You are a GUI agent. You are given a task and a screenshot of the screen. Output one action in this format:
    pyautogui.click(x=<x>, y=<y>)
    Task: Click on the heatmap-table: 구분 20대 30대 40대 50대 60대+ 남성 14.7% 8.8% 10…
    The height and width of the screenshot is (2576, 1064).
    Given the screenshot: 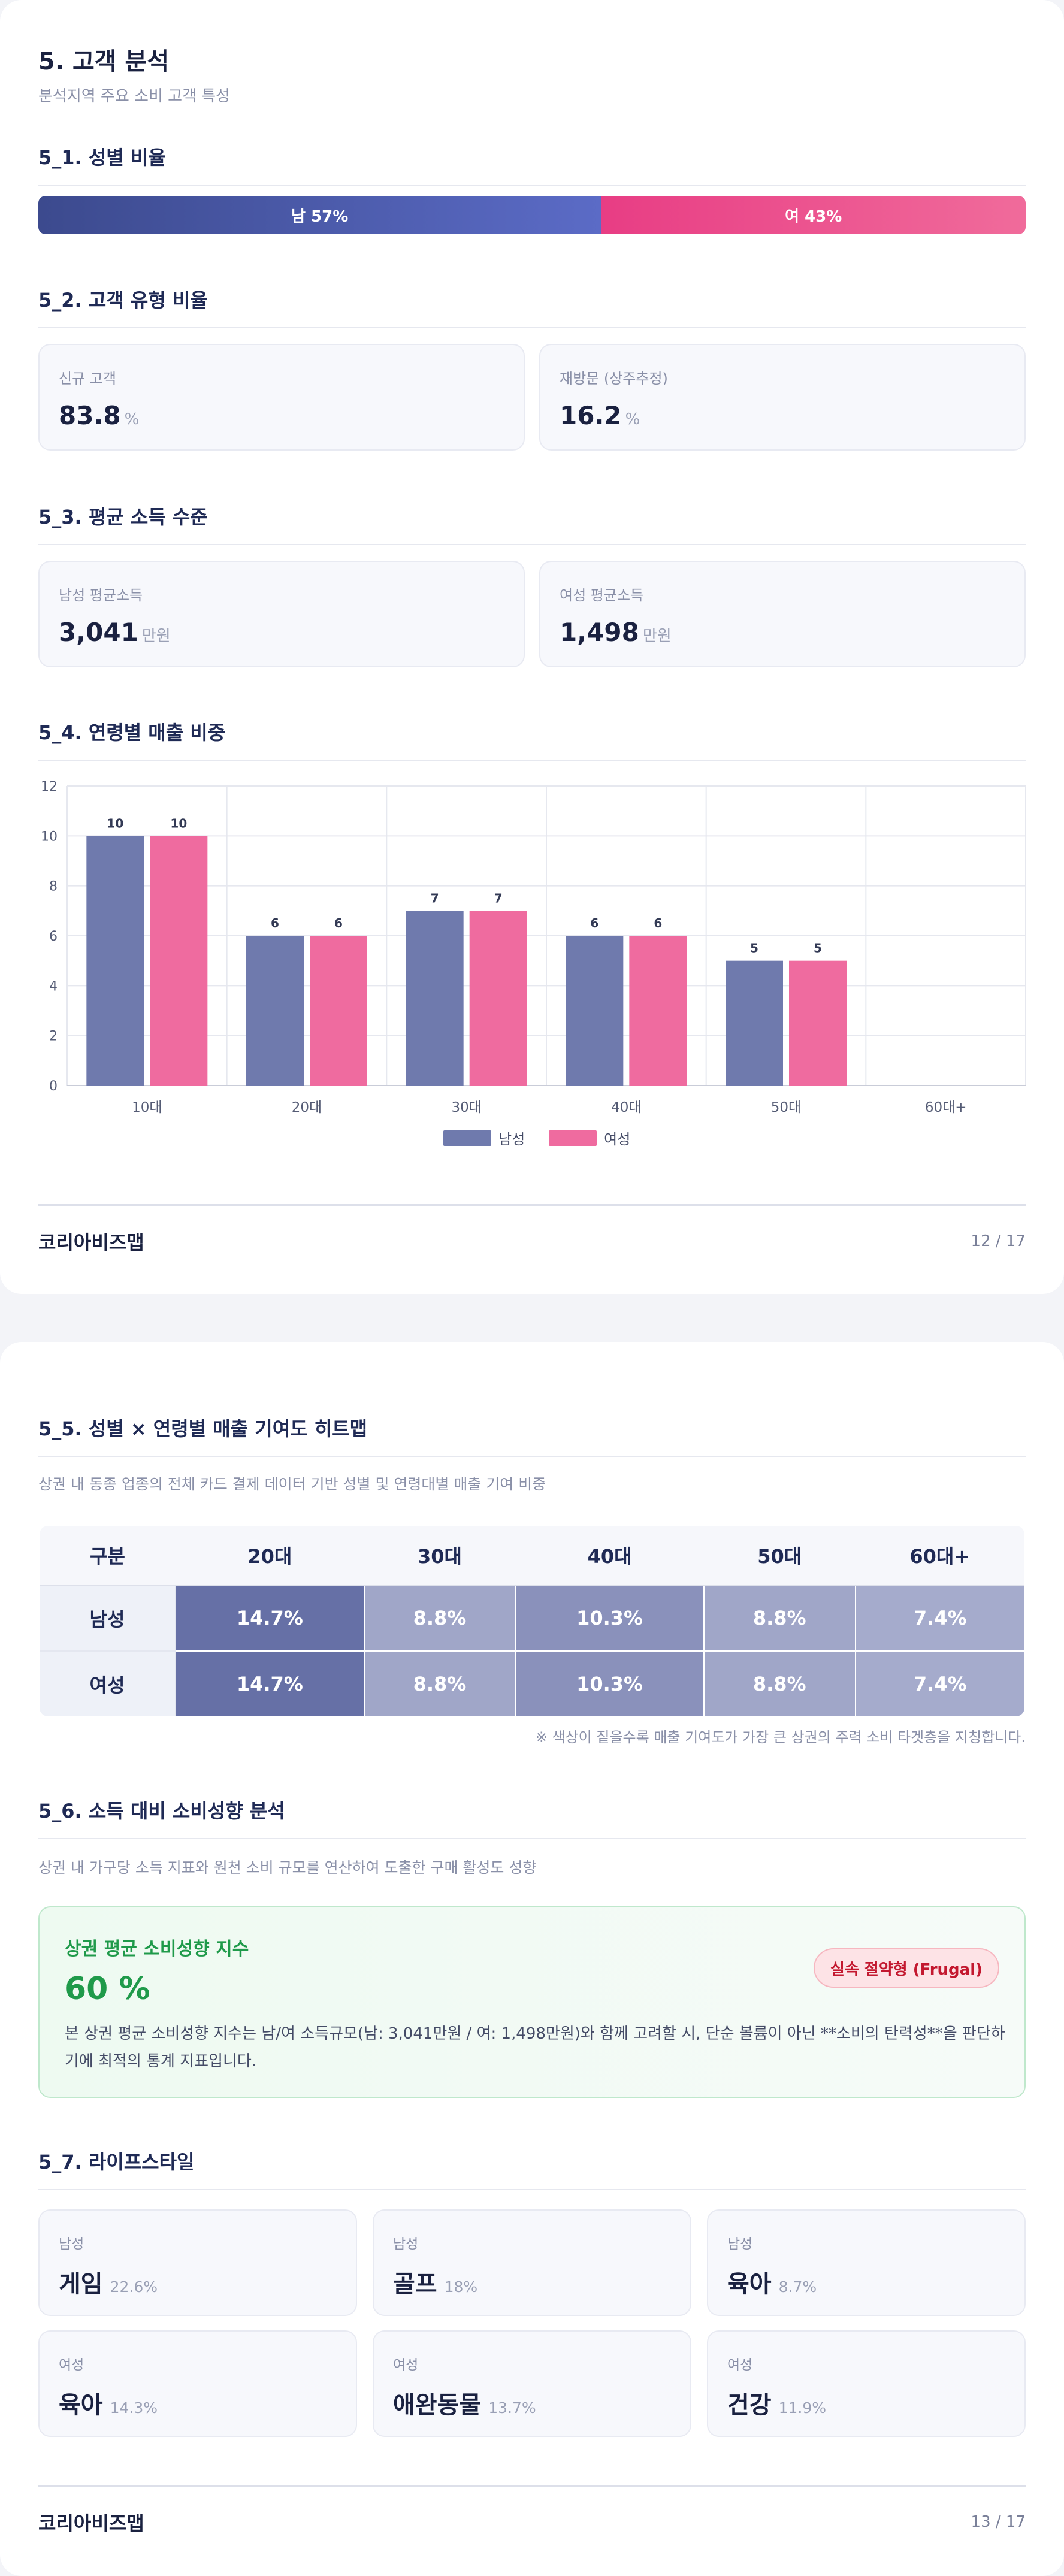 What is the action you would take?
    pyautogui.click(x=532, y=1621)
    